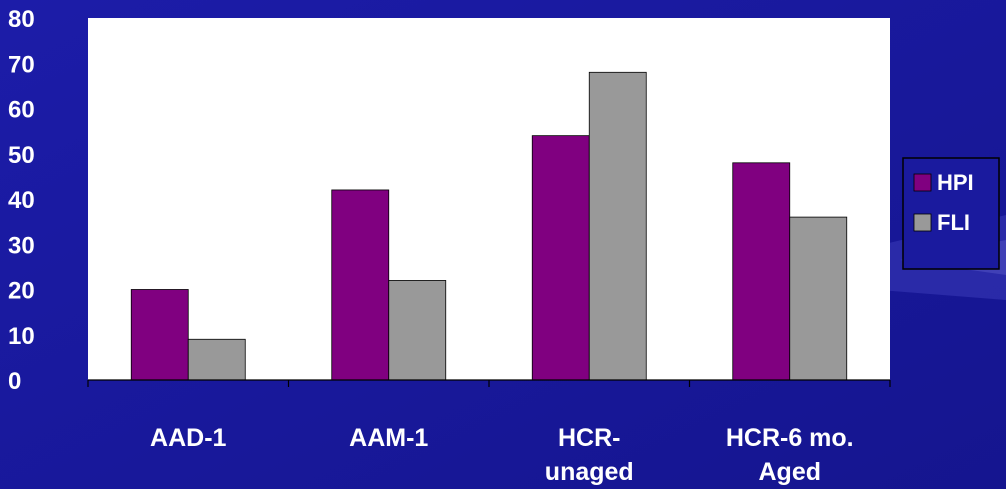 This screenshot has height=489, width=1006. What do you see at coordinates (790, 438) in the screenshot?
I see `x-category-label: HCR-6 mo.` at bounding box center [790, 438].